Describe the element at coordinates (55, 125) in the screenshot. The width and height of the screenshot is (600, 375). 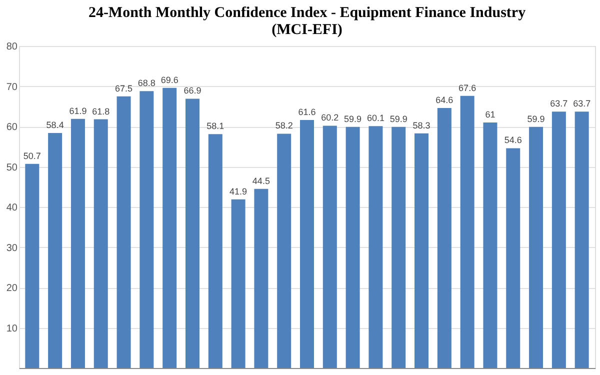
I see `data-label: 58.4` at that location.